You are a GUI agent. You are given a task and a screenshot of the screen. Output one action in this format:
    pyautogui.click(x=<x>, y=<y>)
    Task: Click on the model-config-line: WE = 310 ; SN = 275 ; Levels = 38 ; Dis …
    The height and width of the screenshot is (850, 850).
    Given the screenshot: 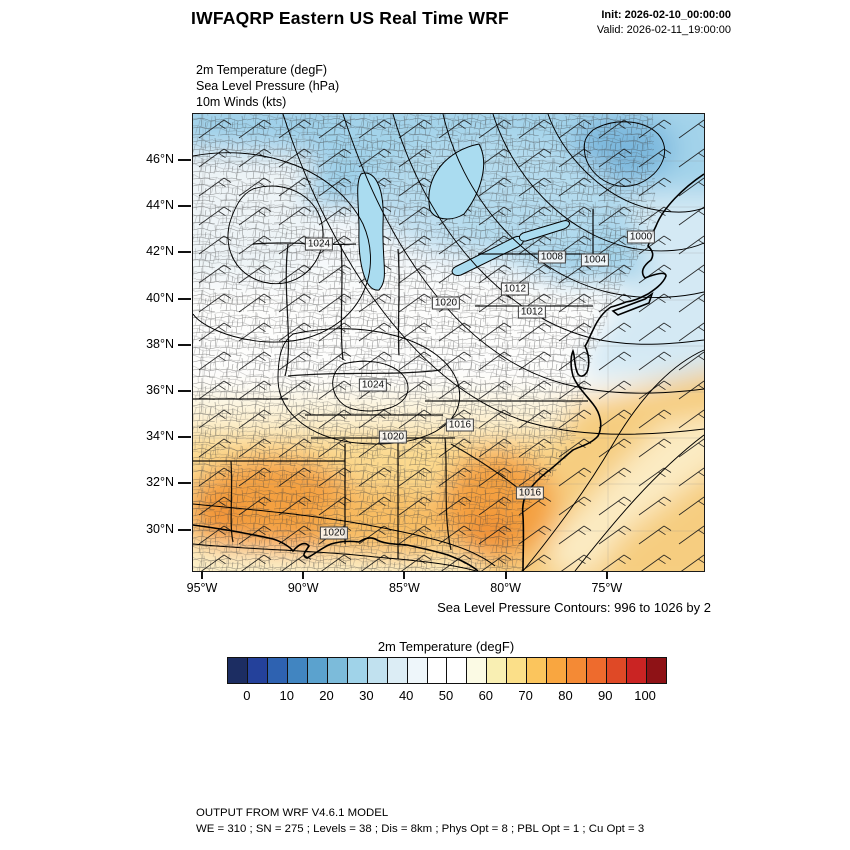 What is the action you would take?
    pyautogui.click(x=420, y=828)
    